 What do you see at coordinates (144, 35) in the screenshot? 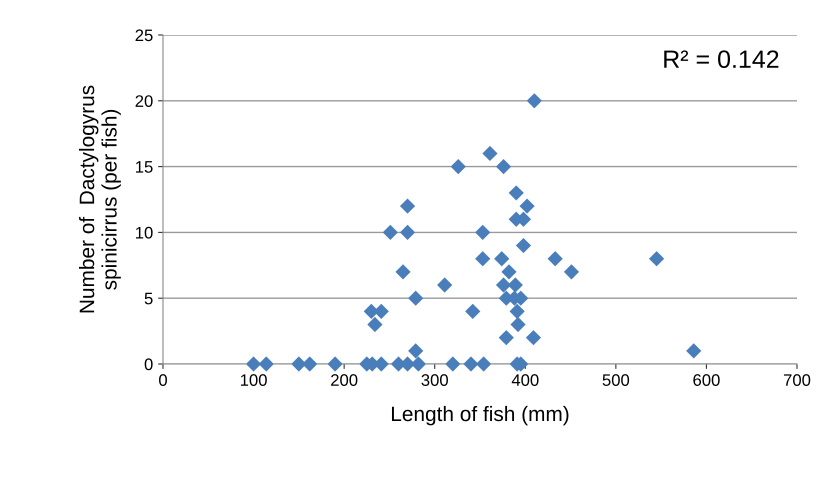
I see `y-tick-label: 25` at bounding box center [144, 35].